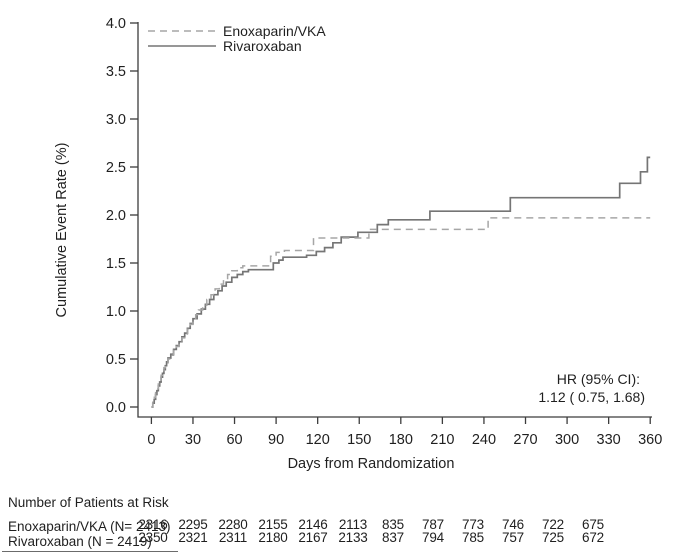 The width and height of the screenshot is (682, 554). Describe the element at coordinates (116, 264) in the screenshot. I see `y-tick-label: 1.5` at that location.